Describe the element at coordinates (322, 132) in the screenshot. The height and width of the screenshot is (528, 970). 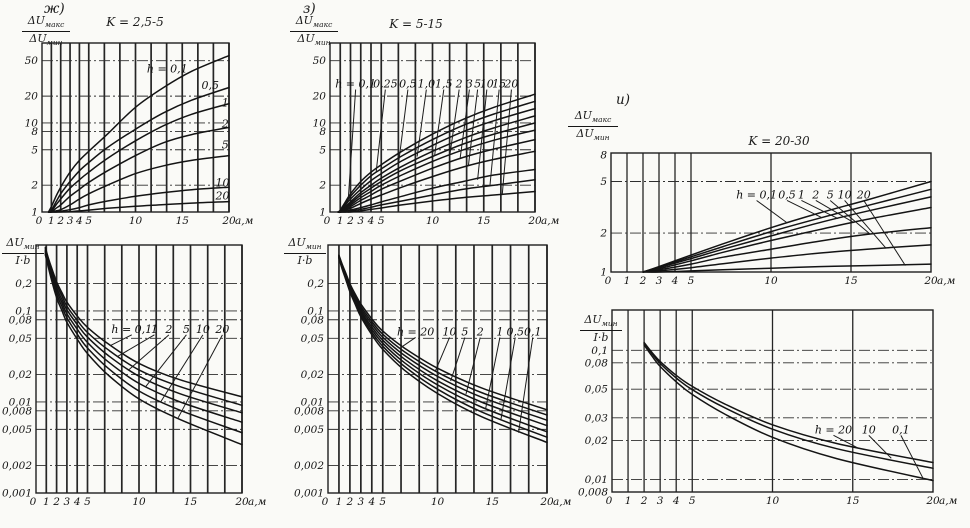
I see `y-tick-label: 8` at that location.